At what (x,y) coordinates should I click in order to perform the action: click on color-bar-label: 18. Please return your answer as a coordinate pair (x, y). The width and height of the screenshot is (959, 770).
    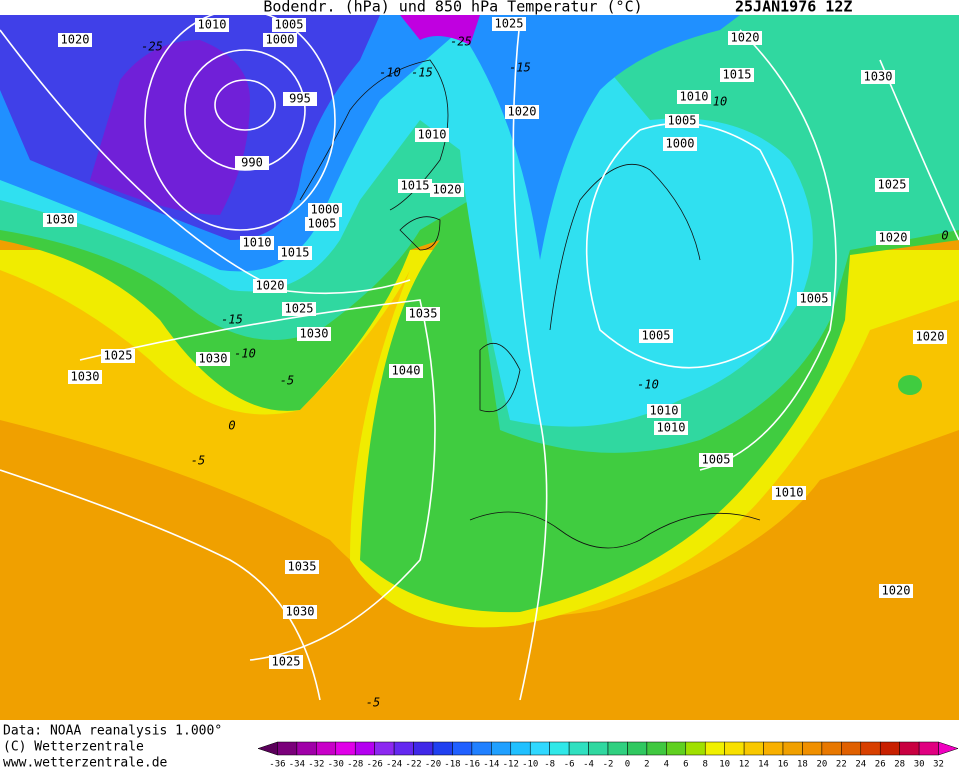
    Looking at the image, I should click on (802, 765).